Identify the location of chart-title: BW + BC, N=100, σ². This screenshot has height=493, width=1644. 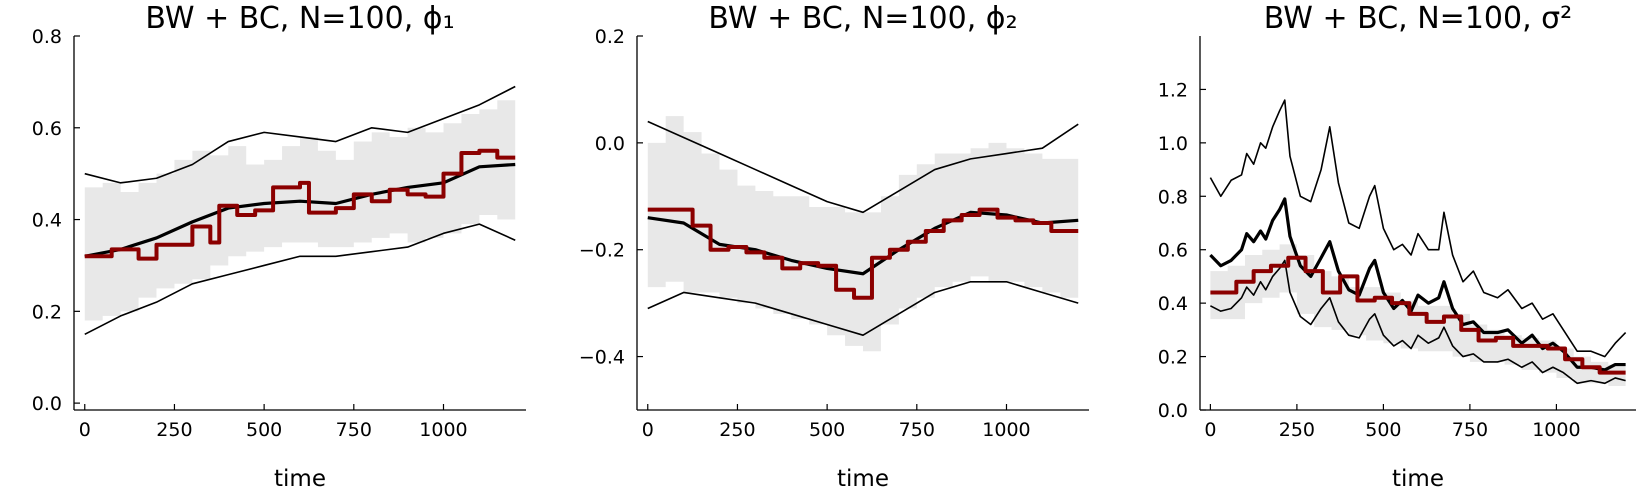
(1418, 18).